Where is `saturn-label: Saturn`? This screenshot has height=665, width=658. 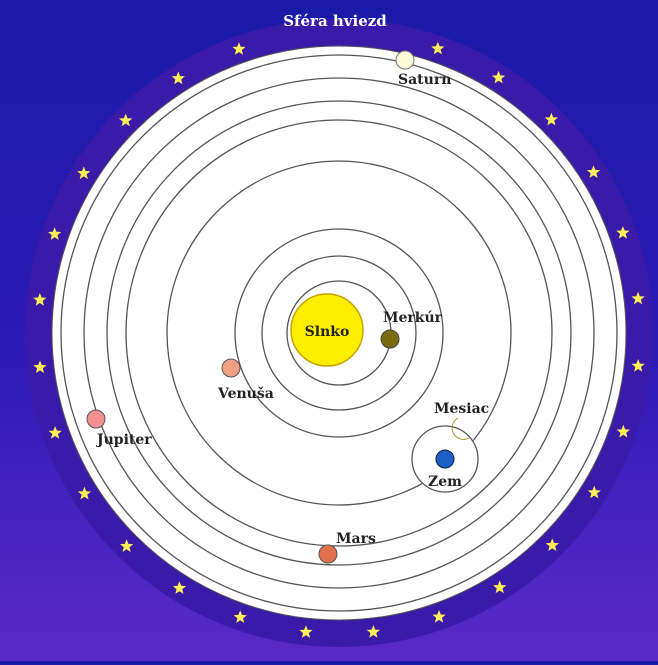 saturn-label: Saturn is located at coordinates (424, 80).